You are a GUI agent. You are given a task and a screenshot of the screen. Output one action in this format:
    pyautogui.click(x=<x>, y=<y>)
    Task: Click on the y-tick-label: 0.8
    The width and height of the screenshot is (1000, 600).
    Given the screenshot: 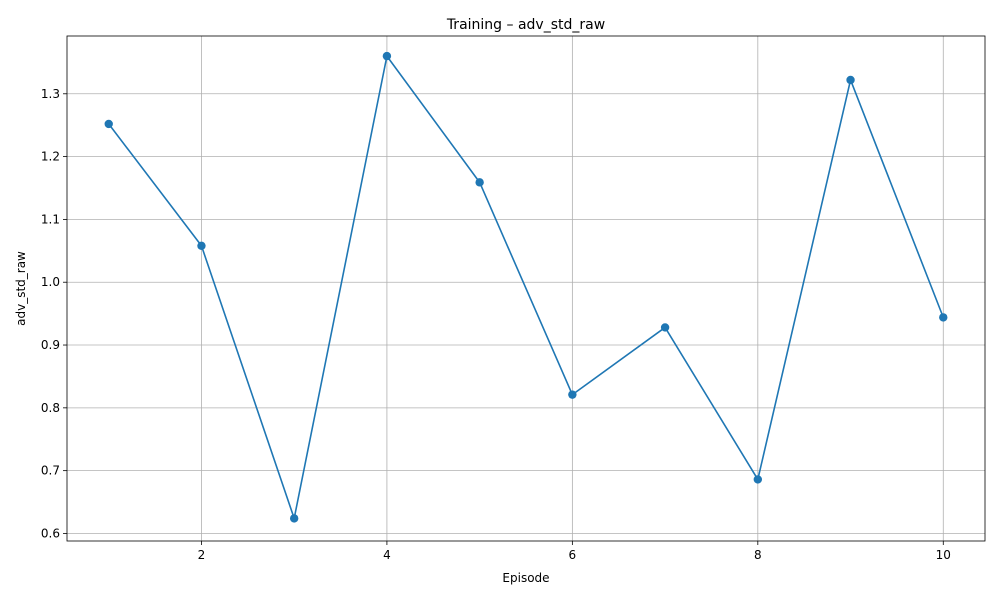 What is the action you would take?
    pyautogui.click(x=50, y=408)
    